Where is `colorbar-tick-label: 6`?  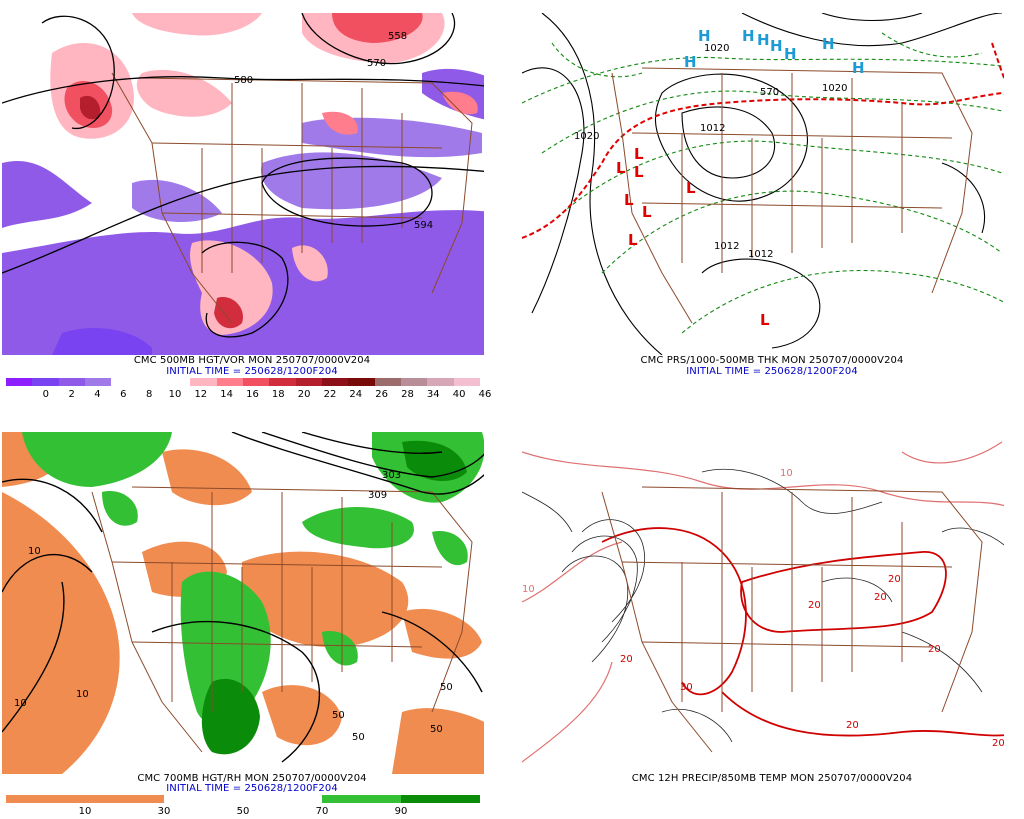 colorbar-tick-label: 6 is located at coordinates (123, 394).